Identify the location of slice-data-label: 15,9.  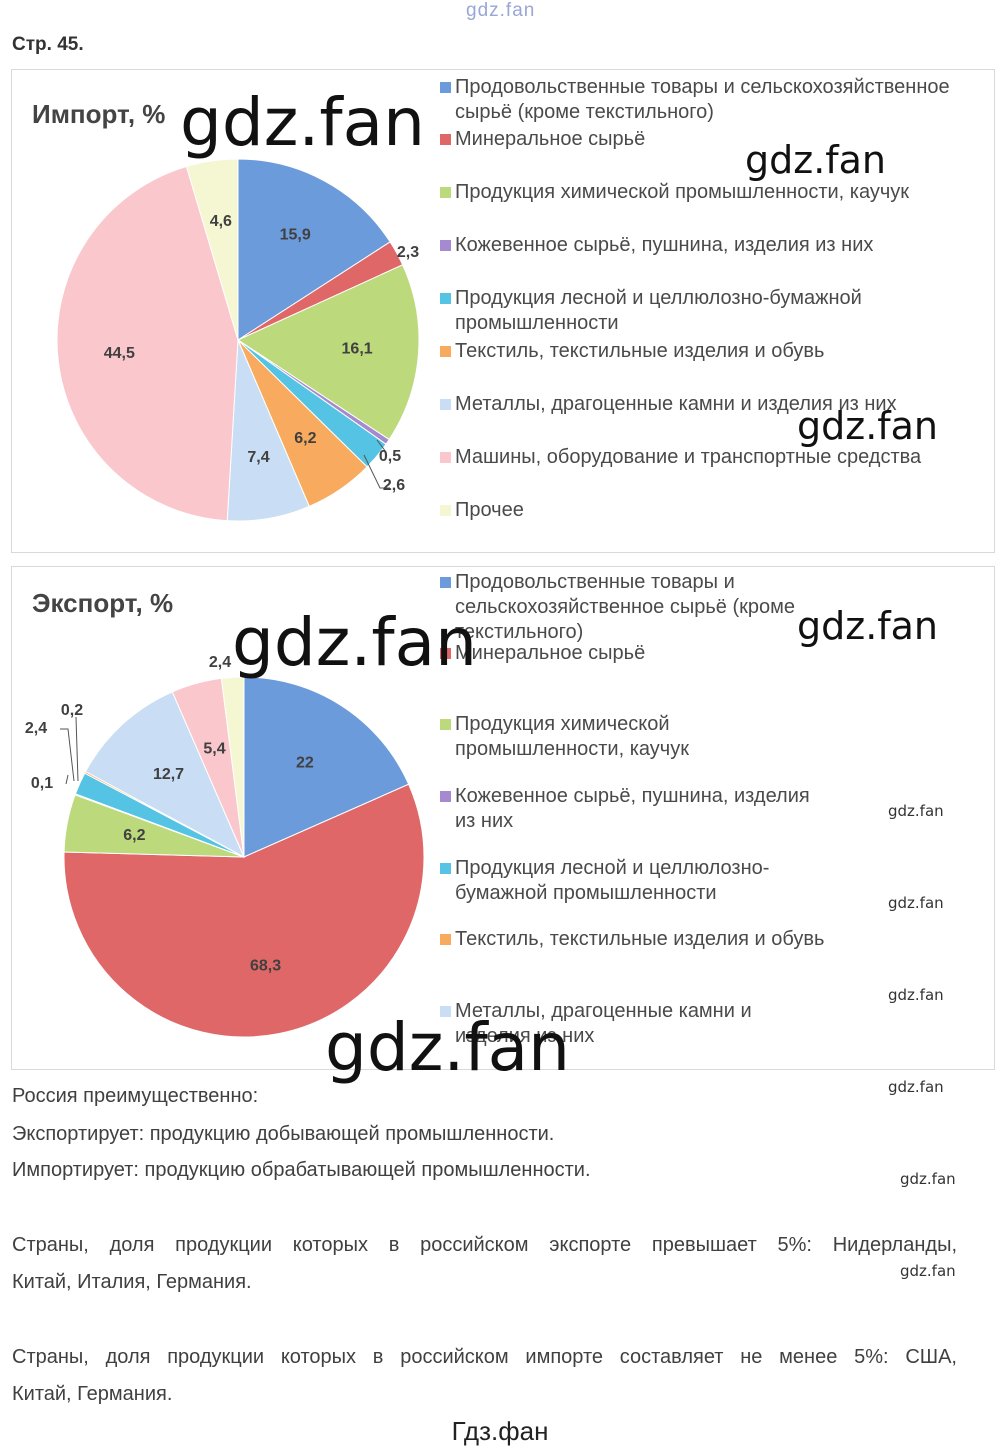
(295, 234).